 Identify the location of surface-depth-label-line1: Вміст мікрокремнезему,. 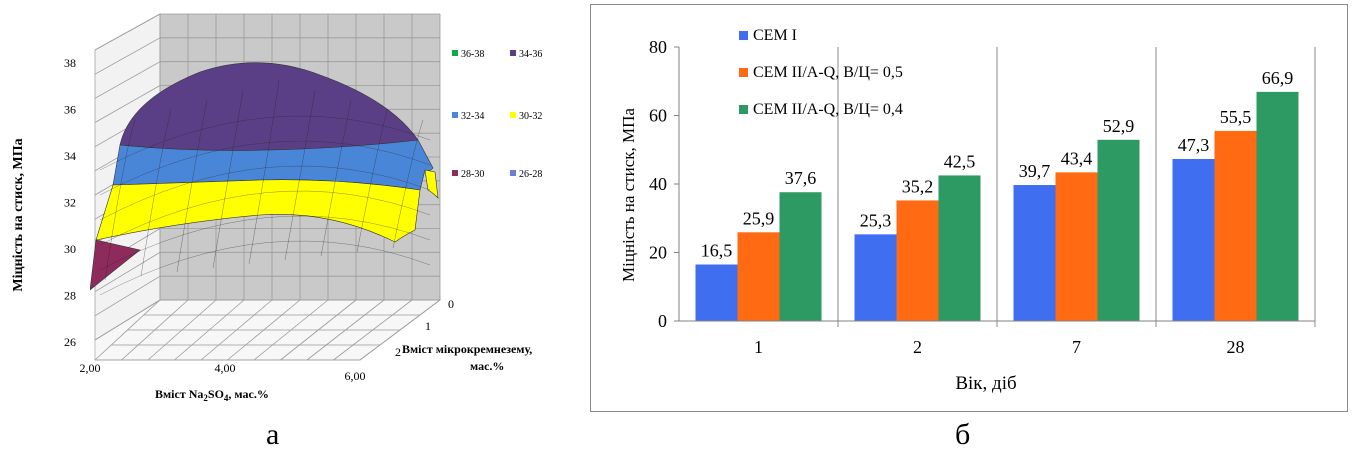
(467, 349).